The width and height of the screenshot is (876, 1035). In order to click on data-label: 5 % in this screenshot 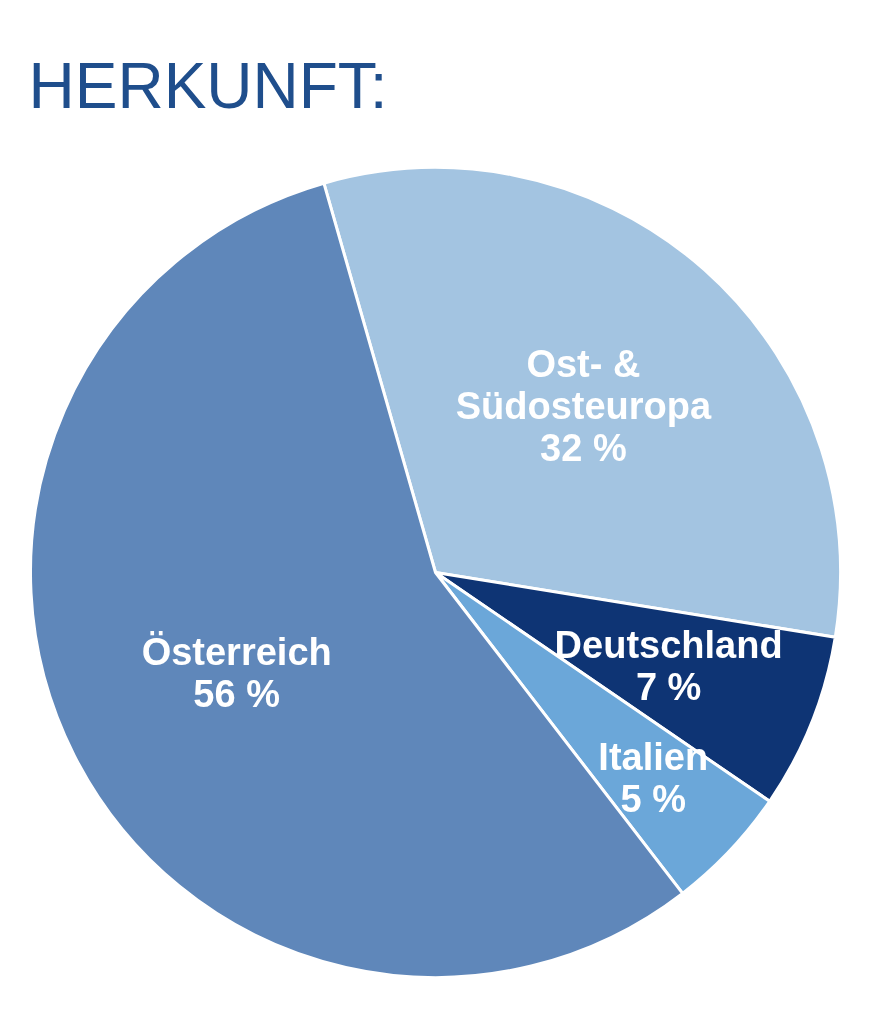, I will do `click(653, 799)`.